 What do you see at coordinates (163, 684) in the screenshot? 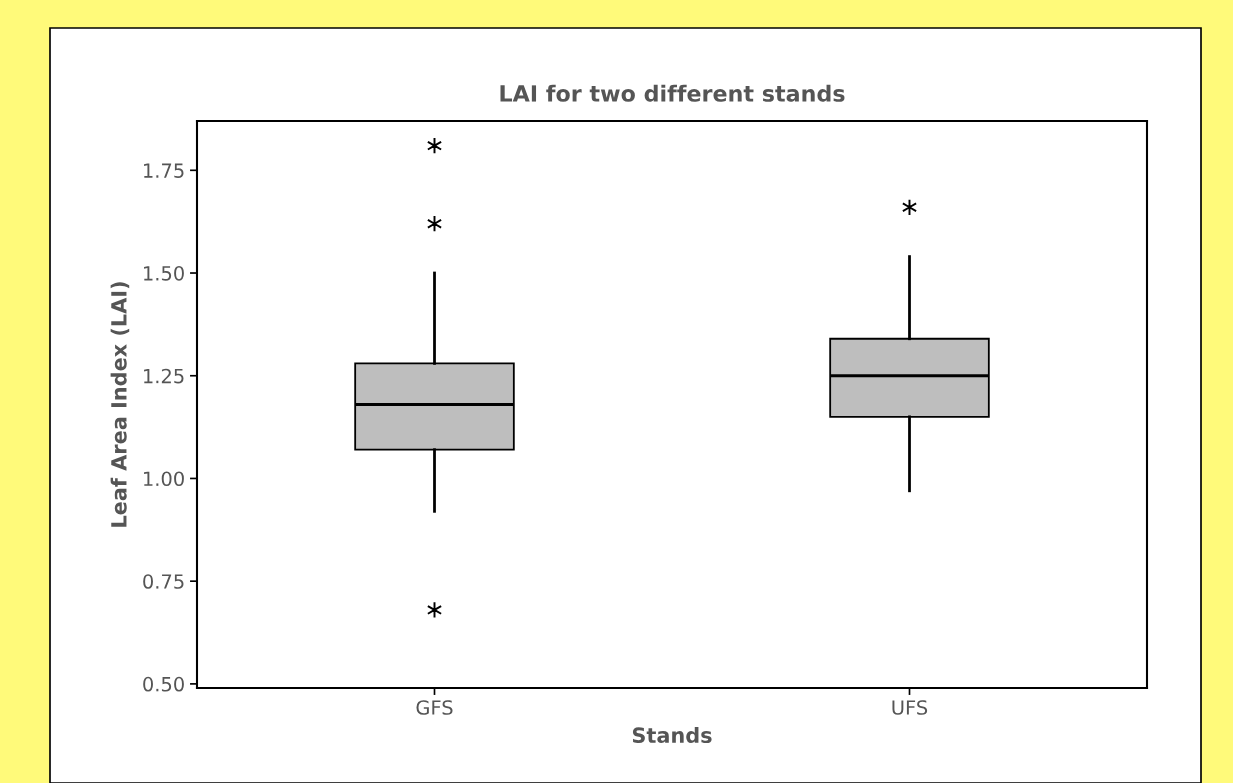
I see `y-tick-label: 0.50` at bounding box center [163, 684].